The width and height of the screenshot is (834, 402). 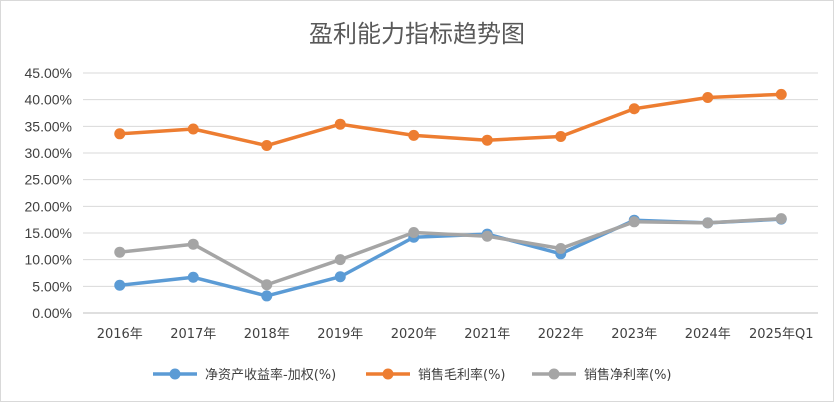 I want to click on x-tick-label: 2019年, so click(x=340, y=334).